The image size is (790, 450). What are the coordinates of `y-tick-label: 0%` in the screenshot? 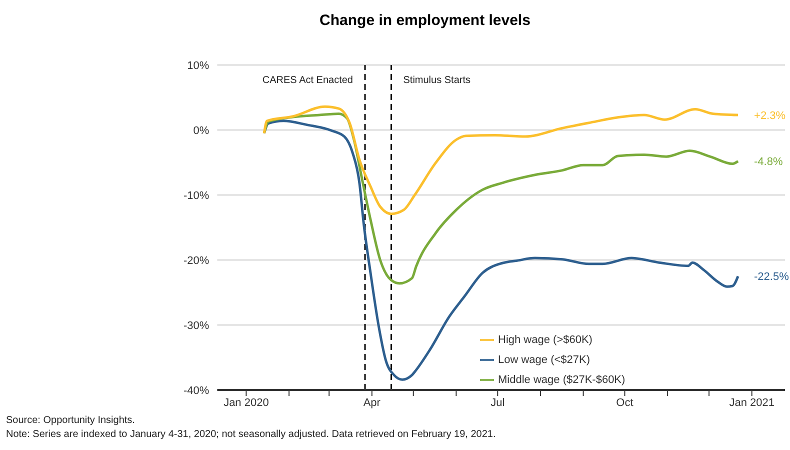 It's located at (201, 130).